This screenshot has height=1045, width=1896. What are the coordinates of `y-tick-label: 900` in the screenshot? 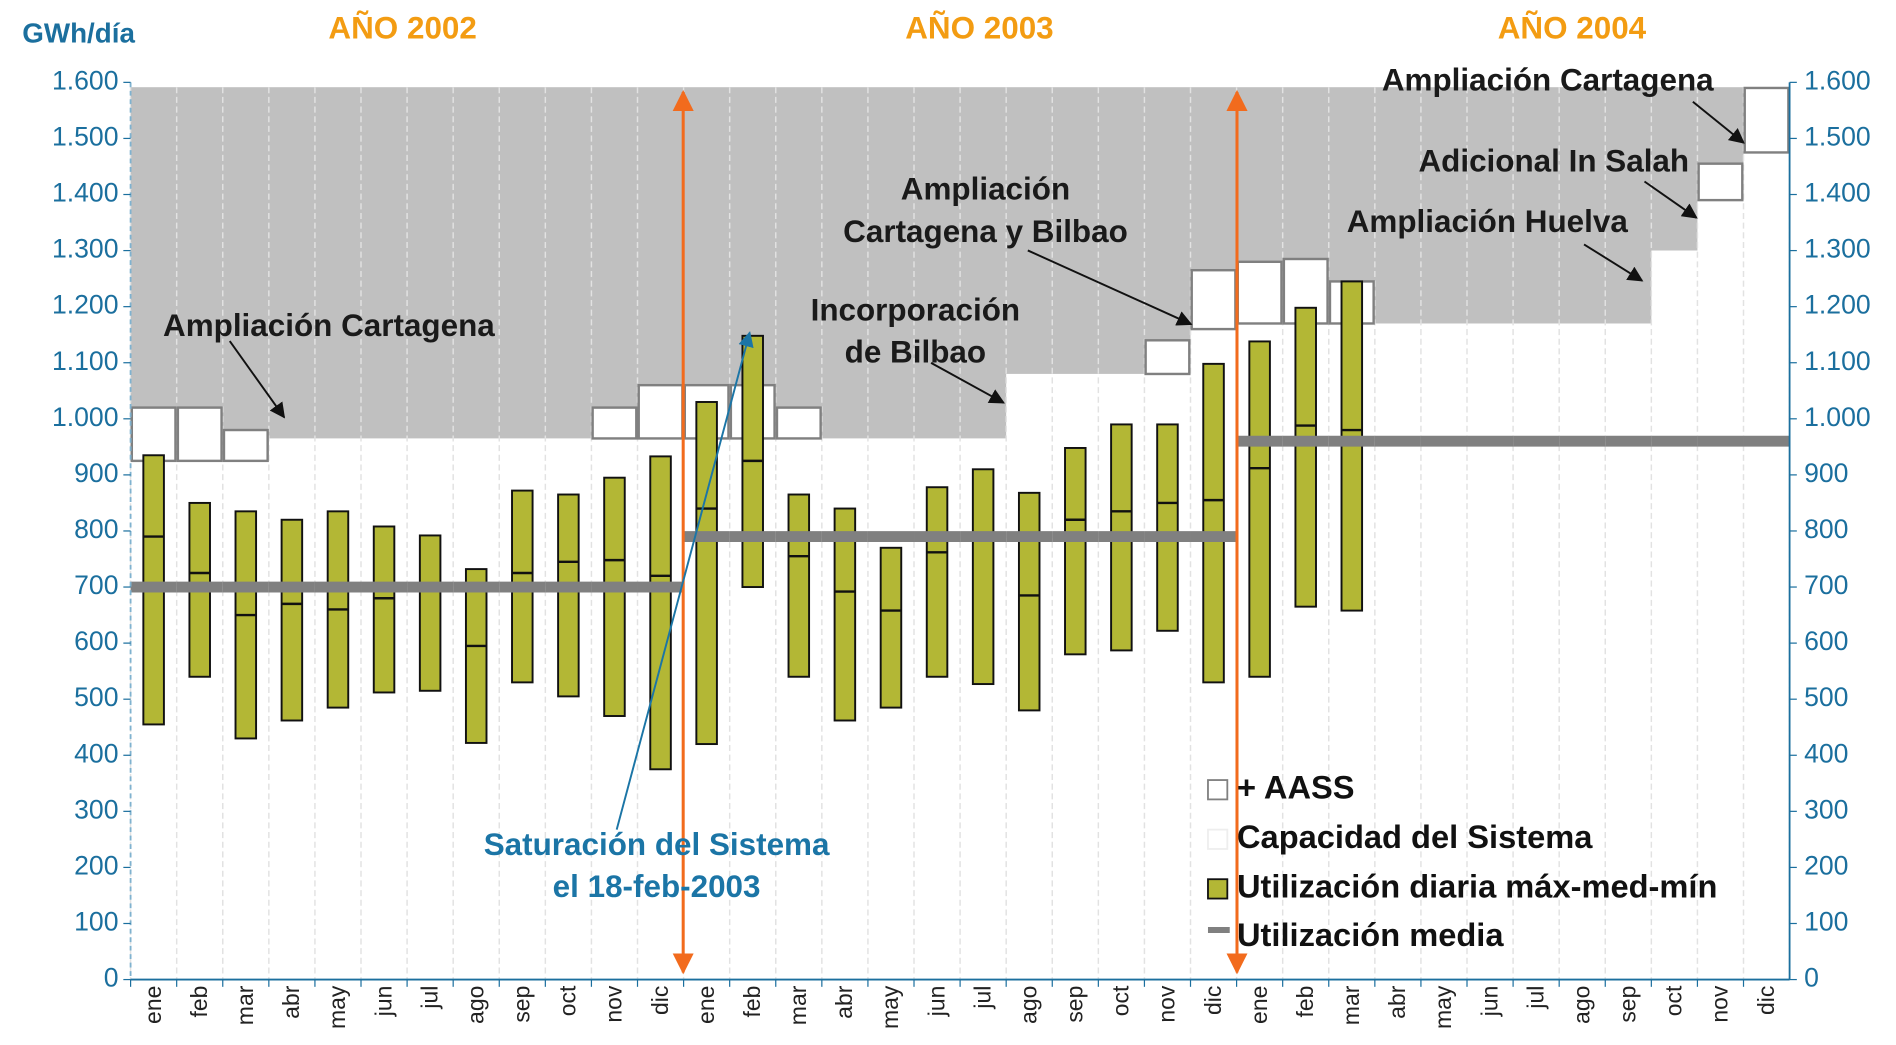 It's located at (96, 473).